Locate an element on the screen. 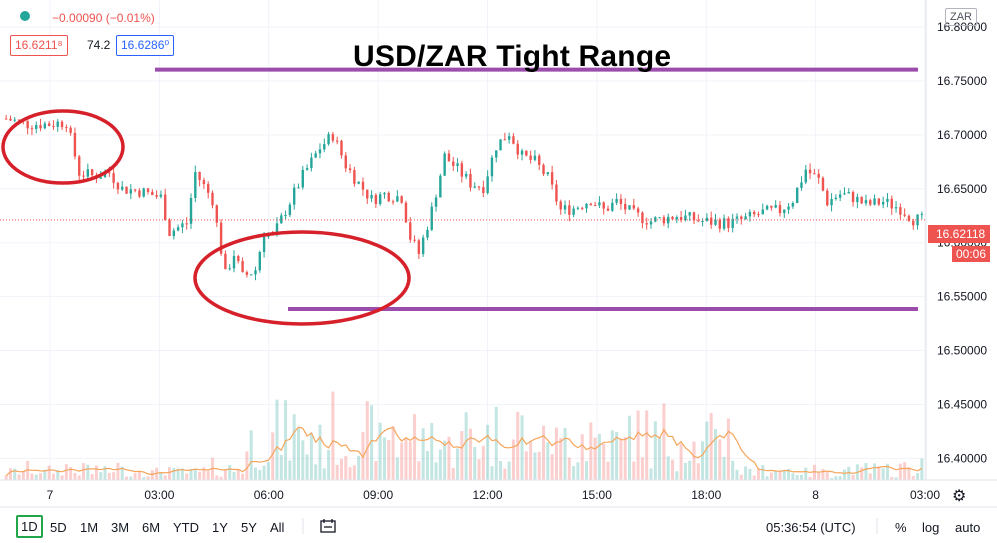  timeframe-ytd-button: YTD is located at coordinates (186, 527).